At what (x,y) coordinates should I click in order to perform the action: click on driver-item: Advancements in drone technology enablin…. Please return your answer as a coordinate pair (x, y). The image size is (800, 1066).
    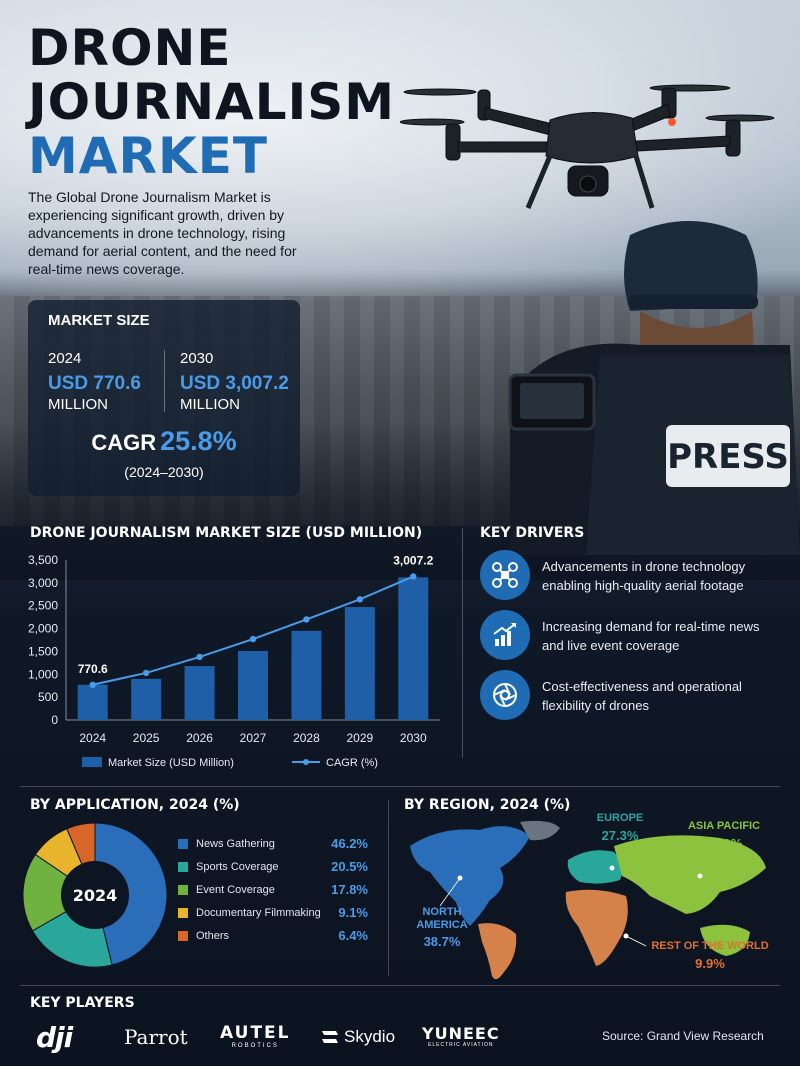
    Looking at the image, I should click on (630, 575).